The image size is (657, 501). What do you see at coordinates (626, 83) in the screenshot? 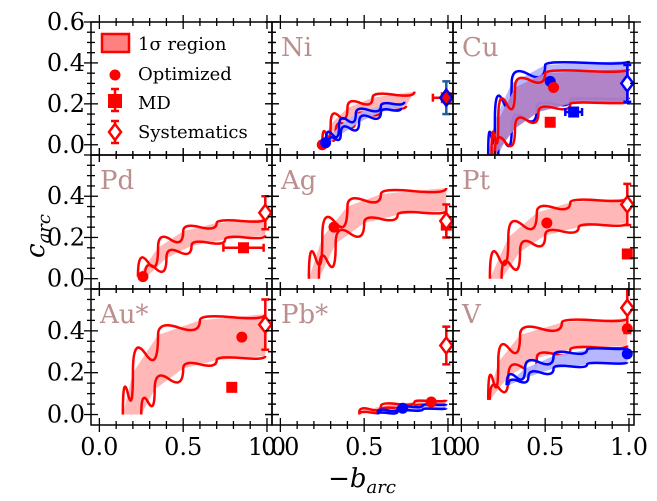
I see `systematics-marker-blue` at bounding box center [626, 83].